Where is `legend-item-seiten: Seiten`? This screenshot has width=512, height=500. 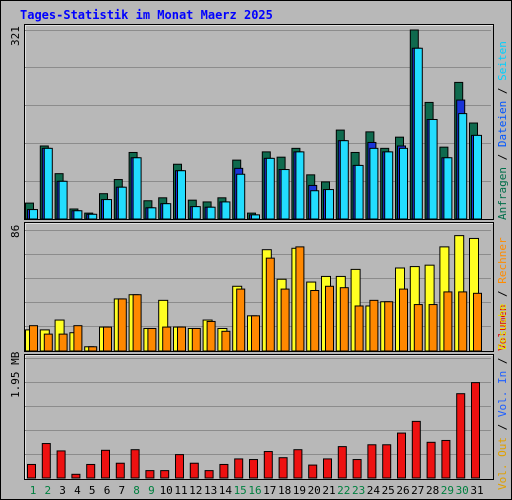 legend-item-seiten: Seiten is located at coordinates (502, 61).